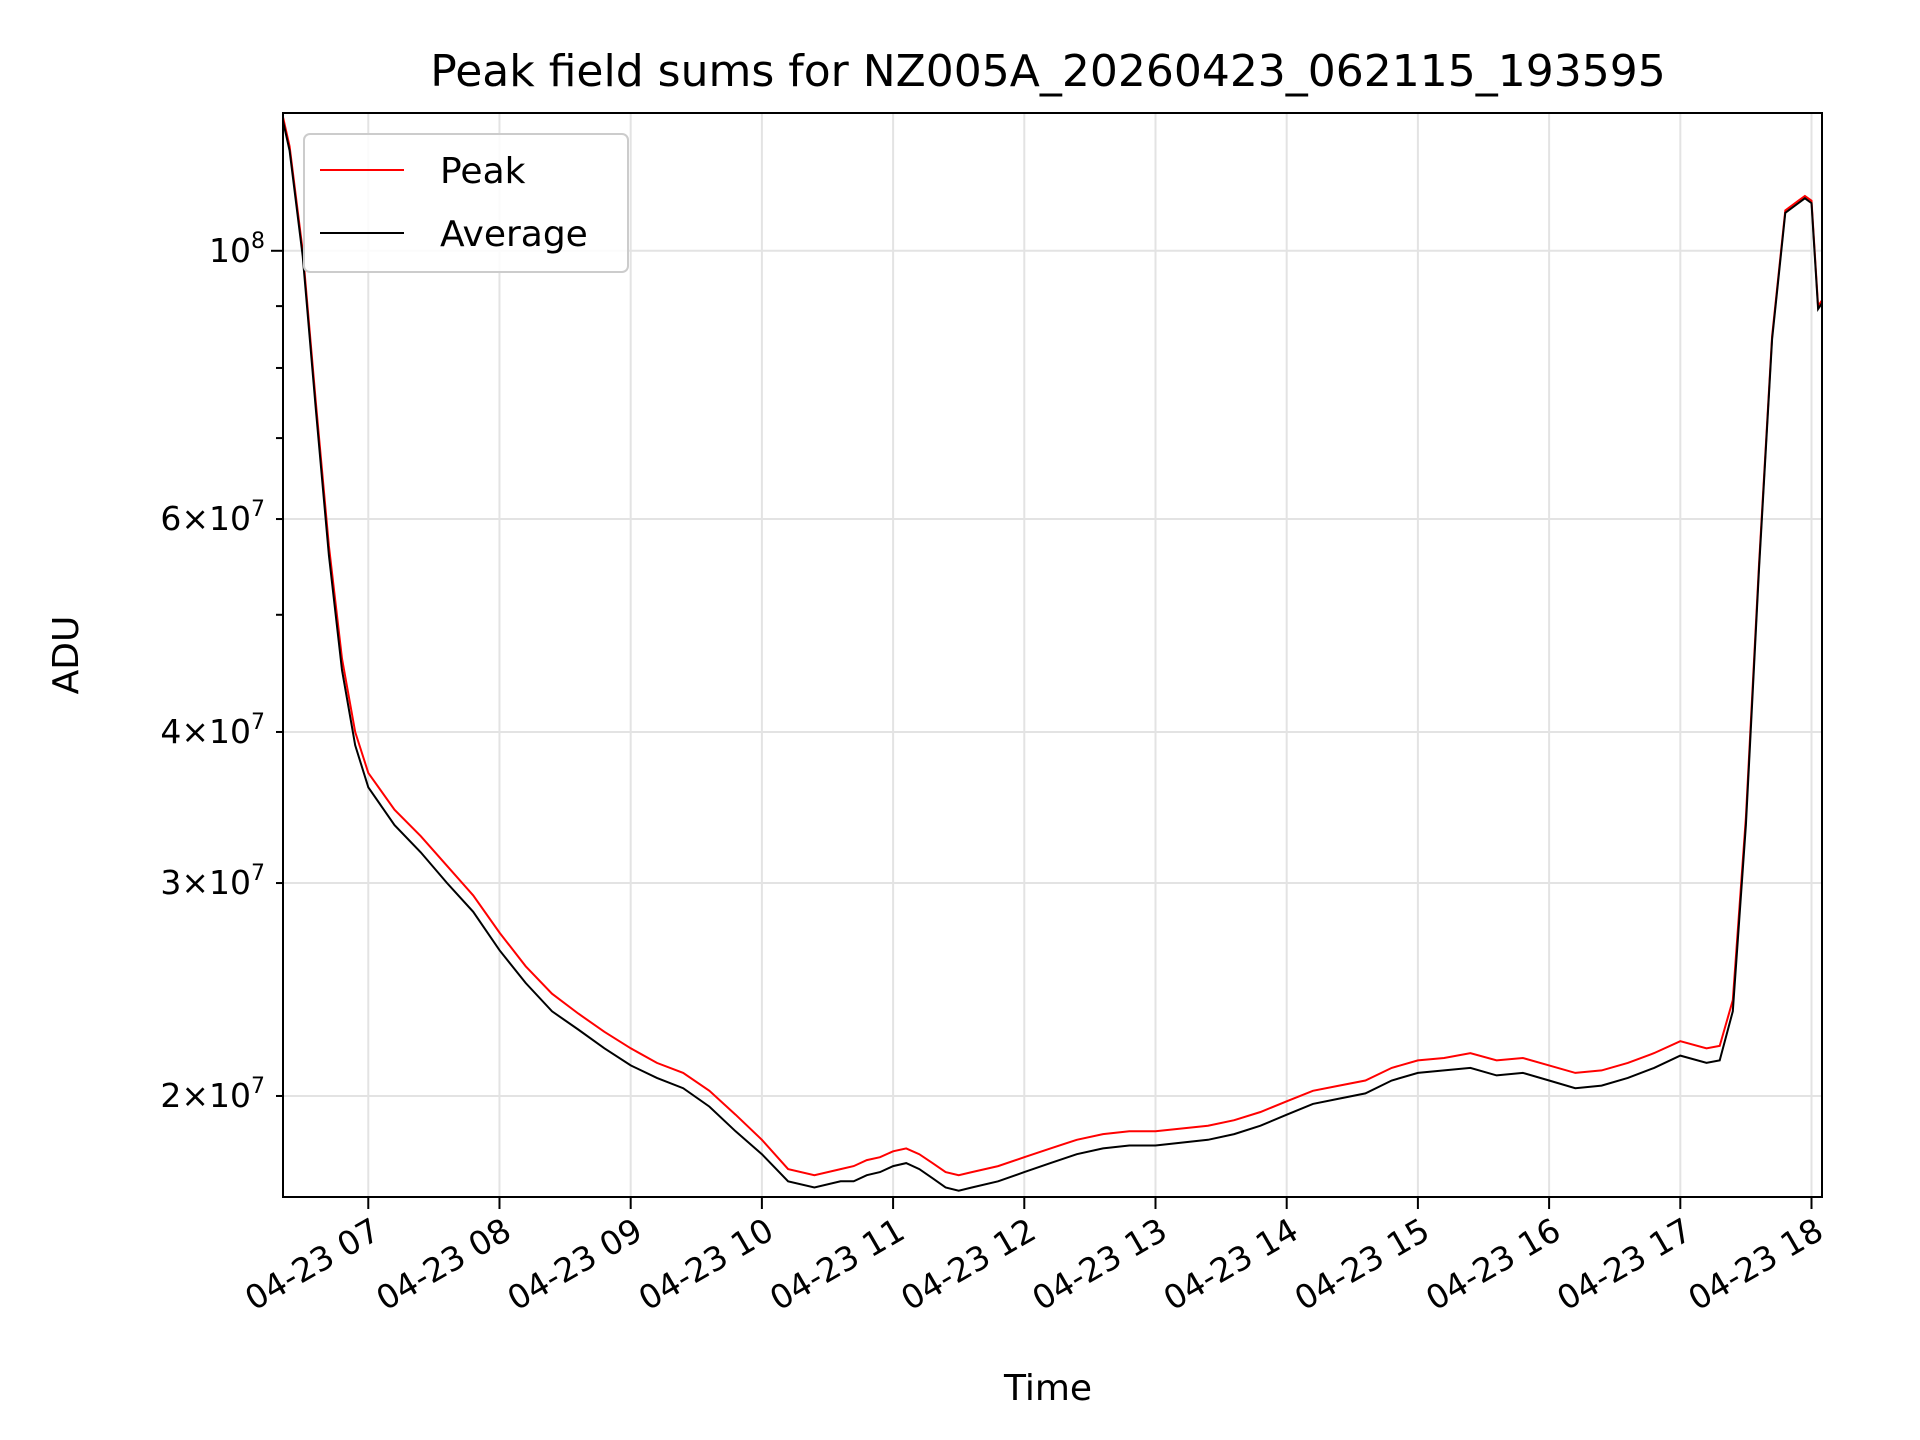  I want to click on y-tick-label: 6×107, so click(212, 517).